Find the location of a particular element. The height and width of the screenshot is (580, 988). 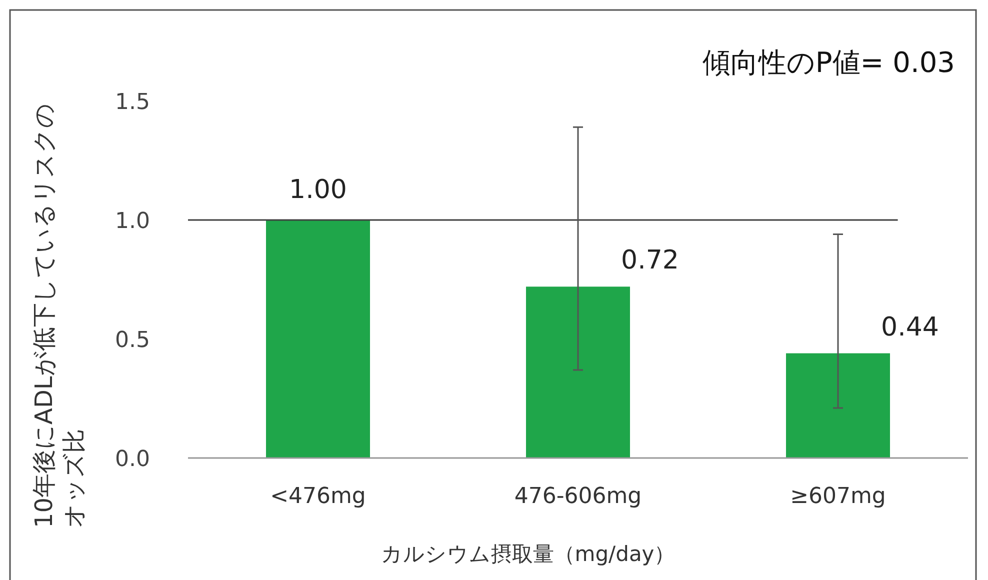

y-tick-label: 1.0 is located at coordinates (132, 221).